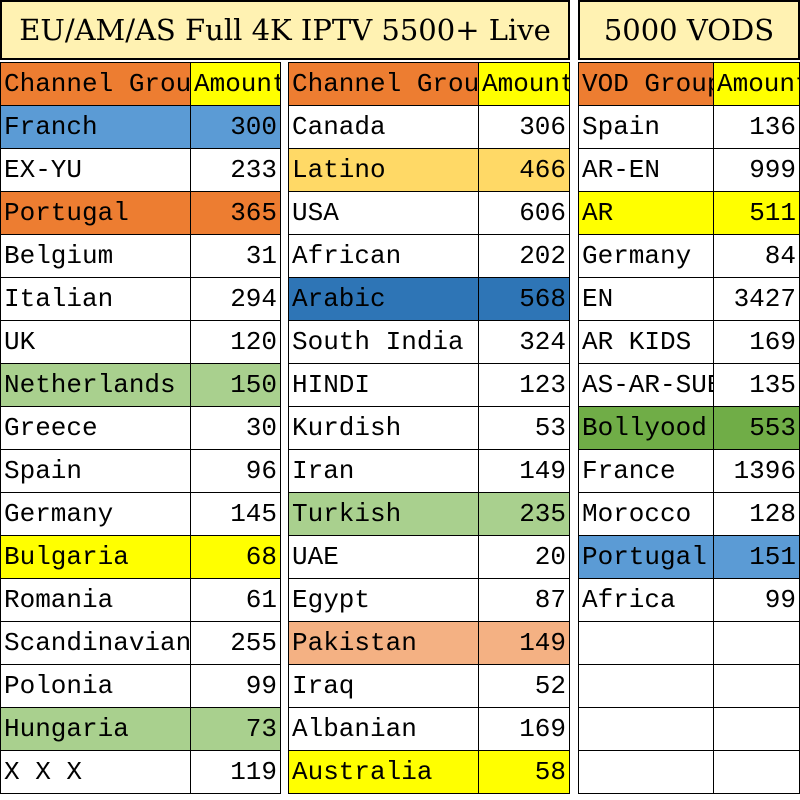 This screenshot has width=800, height=800. What do you see at coordinates (646, 299) in the screenshot?
I see `group-name-cell: EN` at bounding box center [646, 299].